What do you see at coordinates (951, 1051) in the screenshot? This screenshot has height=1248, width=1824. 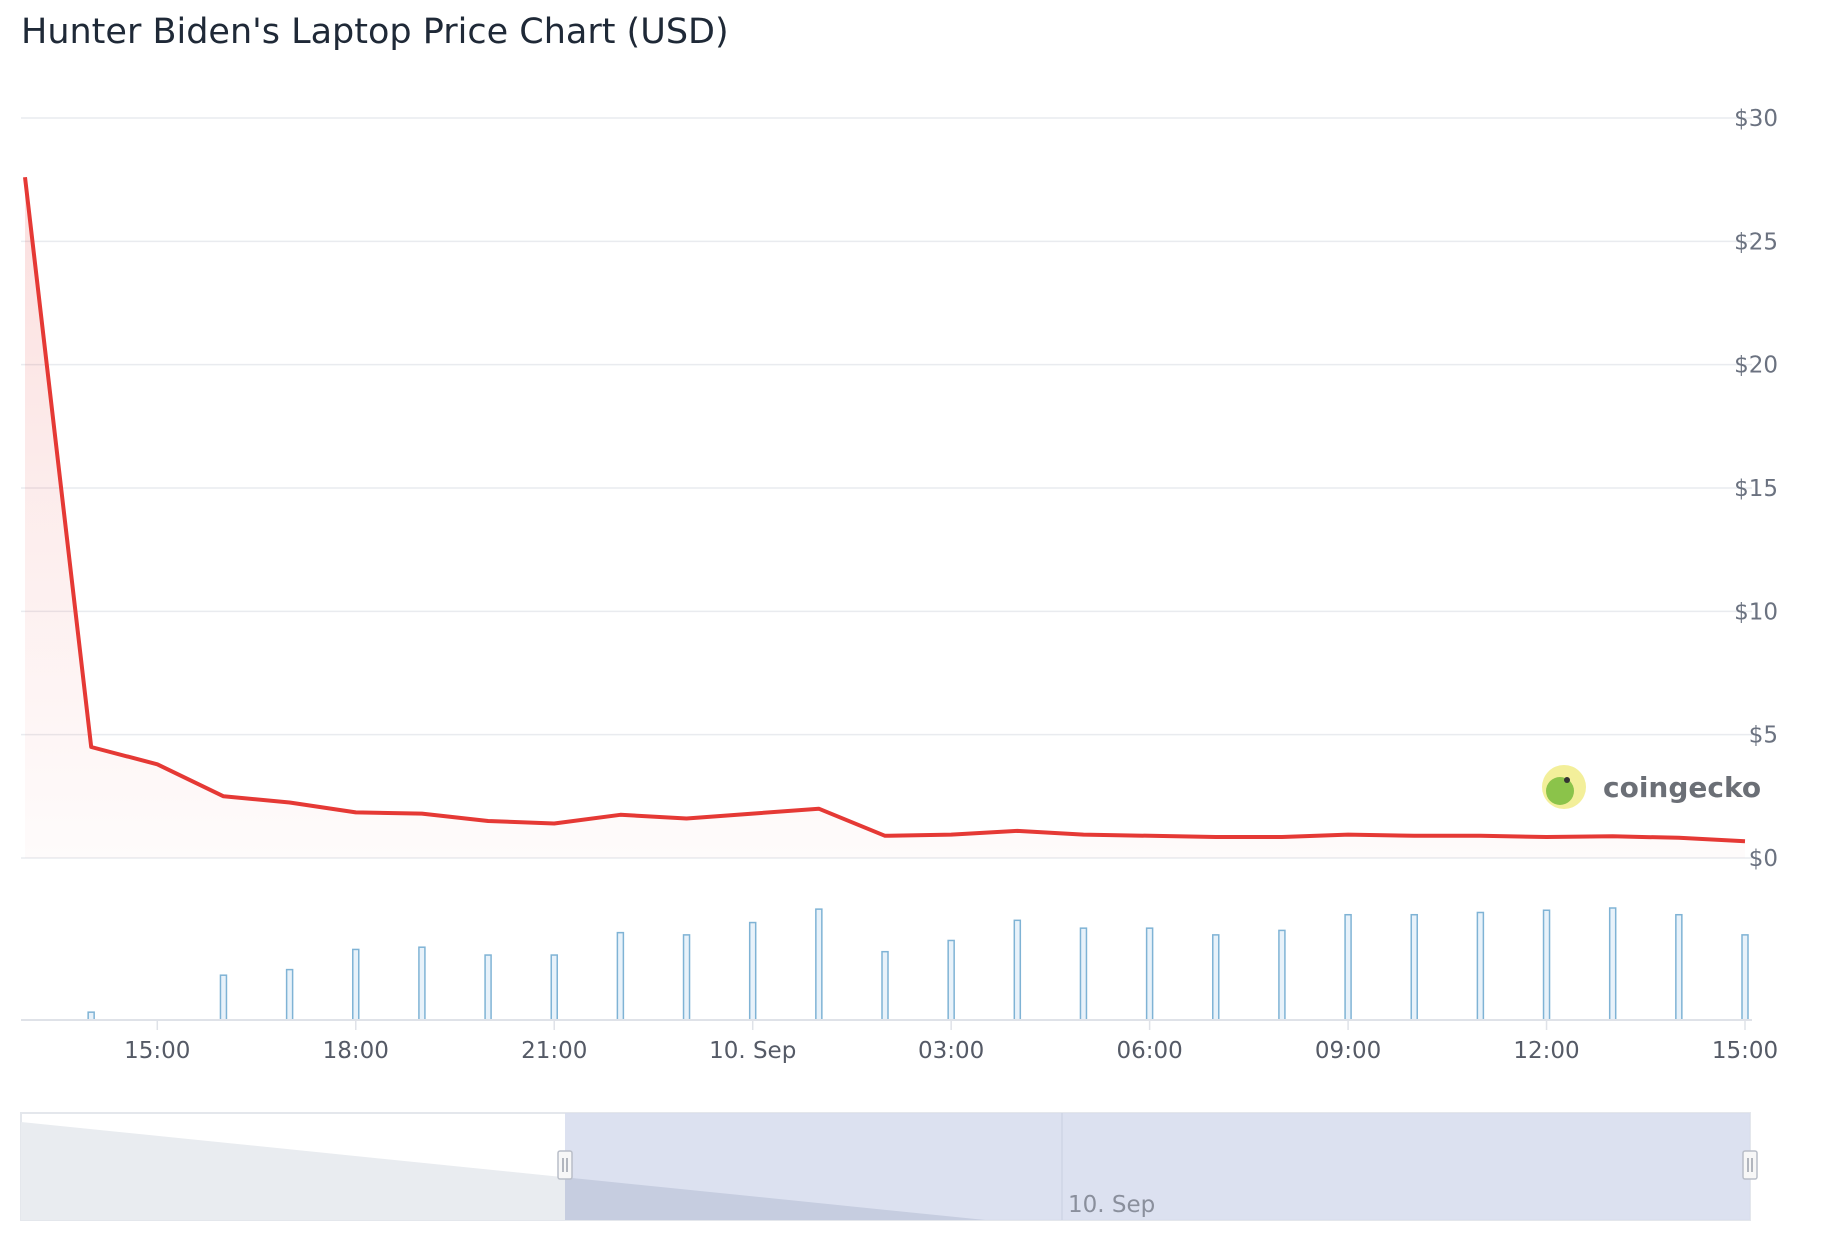 I see `x-tick-label: 03:00` at bounding box center [951, 1051].